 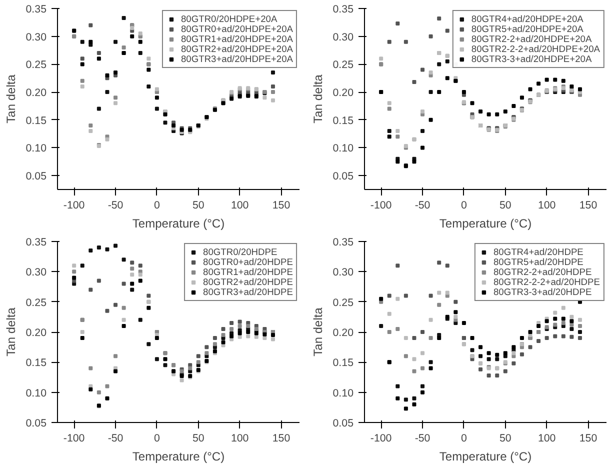 What do you see at coordinates (538, 262) in the screenshot?
I see `legend-label: 80GTR5+ad/20HDPE` at bounding box center [538, 262].